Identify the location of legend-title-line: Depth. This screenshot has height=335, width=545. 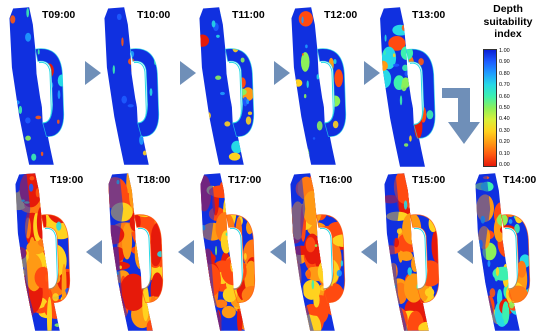
(508, 9).